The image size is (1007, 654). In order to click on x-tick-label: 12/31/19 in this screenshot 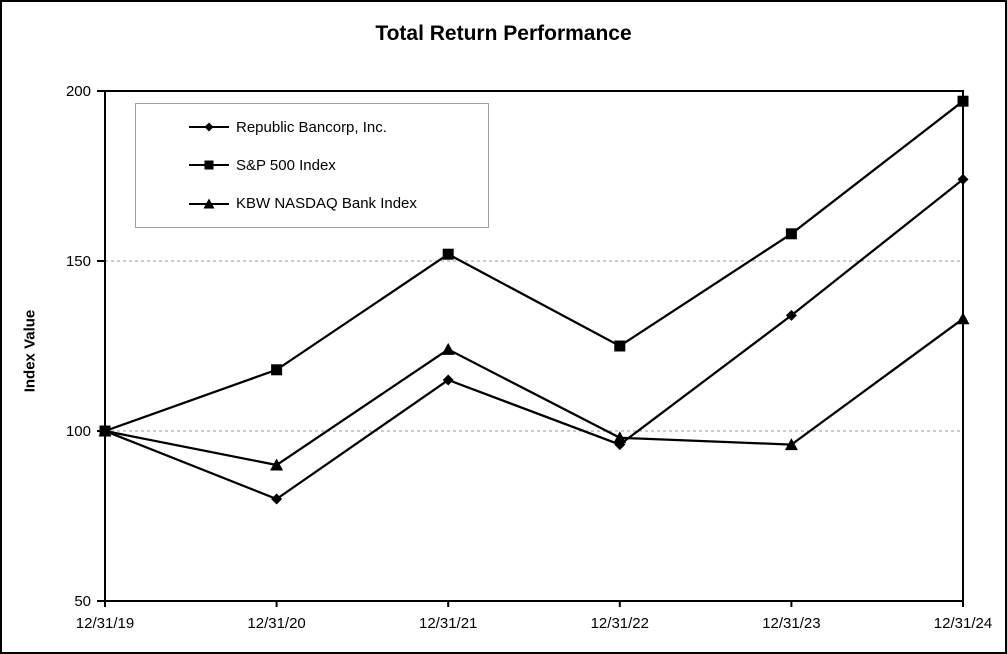, I will do `click(105, 623)`.